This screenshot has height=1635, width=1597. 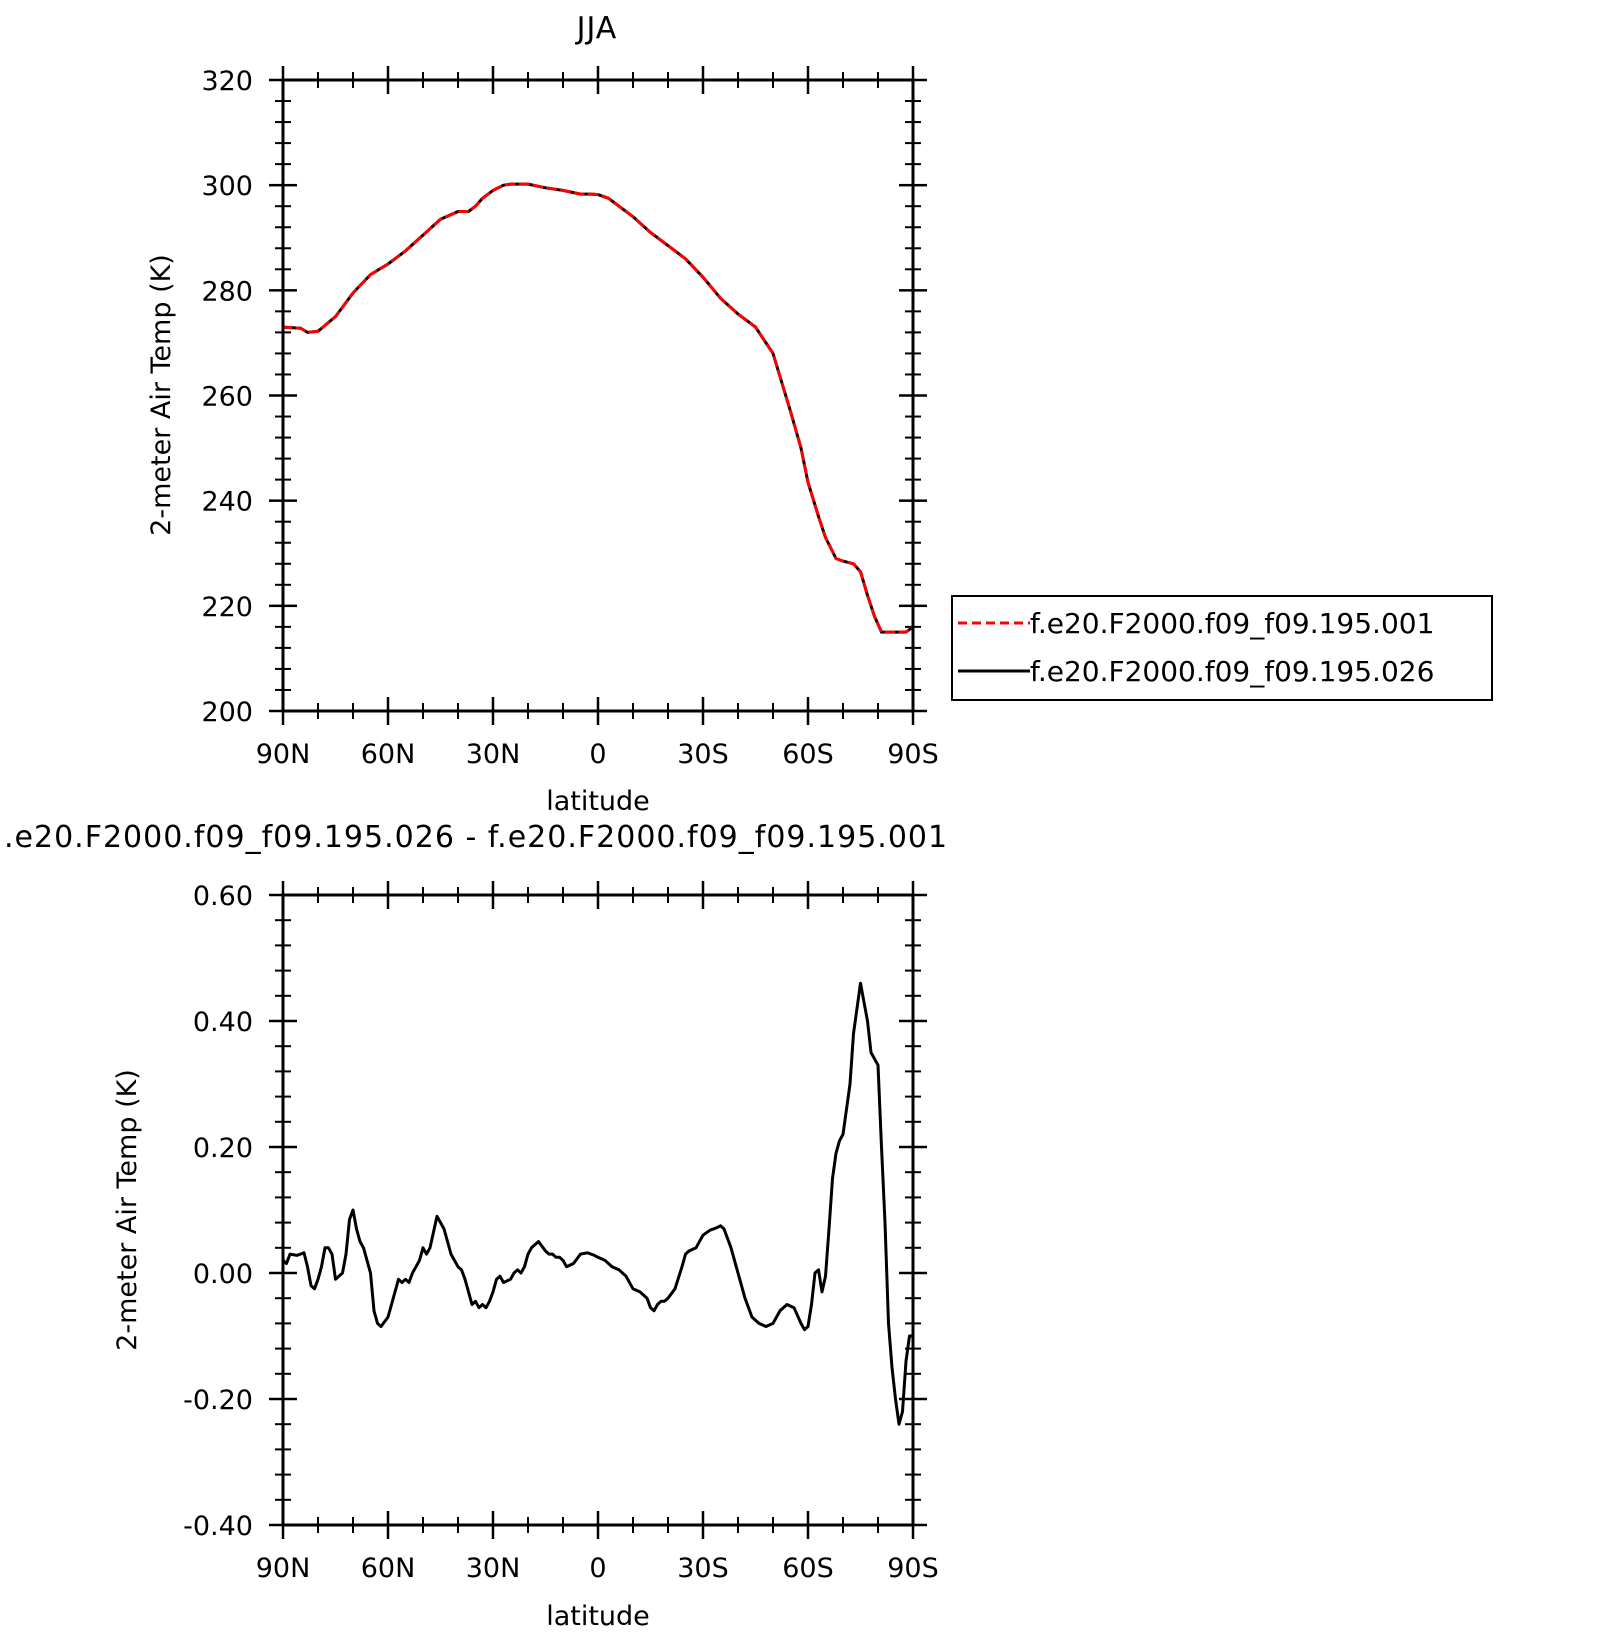 What do you see at coordinates (808, 754) in the screenshot?
I see `top-x-tick-label: 60S` at bounding box center [808, 754].